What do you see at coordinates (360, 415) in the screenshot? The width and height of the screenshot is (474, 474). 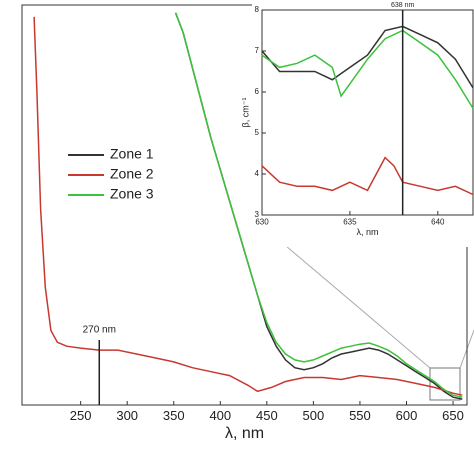 I see `x-tick-label: 550` at bounding box center [360, 415].